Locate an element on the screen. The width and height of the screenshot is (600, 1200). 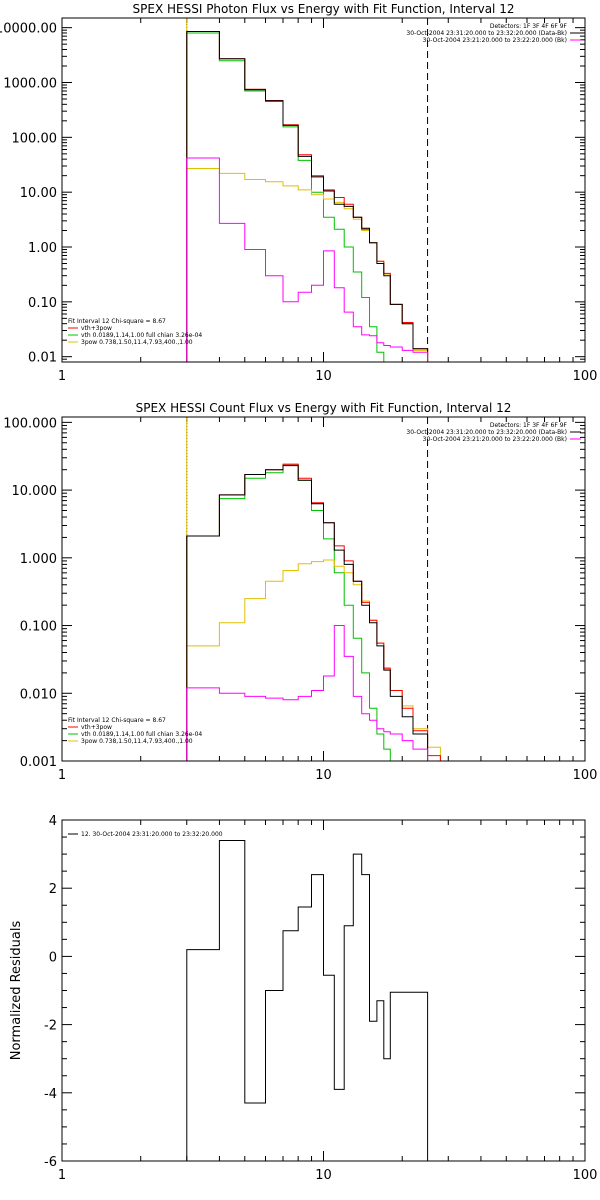
y-tick-label: -4 is located at coordinates (50, 1094).